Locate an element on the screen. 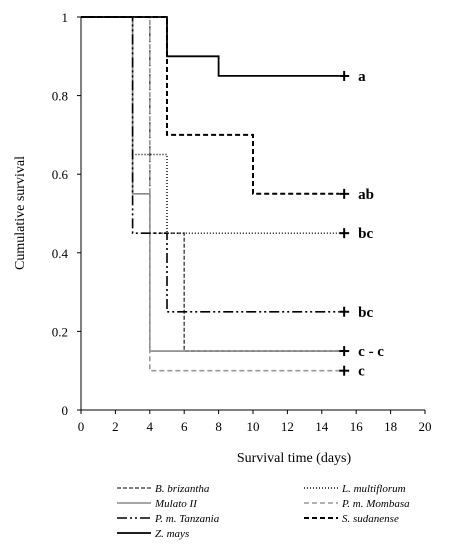  legend-label-mulato-ii: Mulato II is located at coordinates (176, 504).